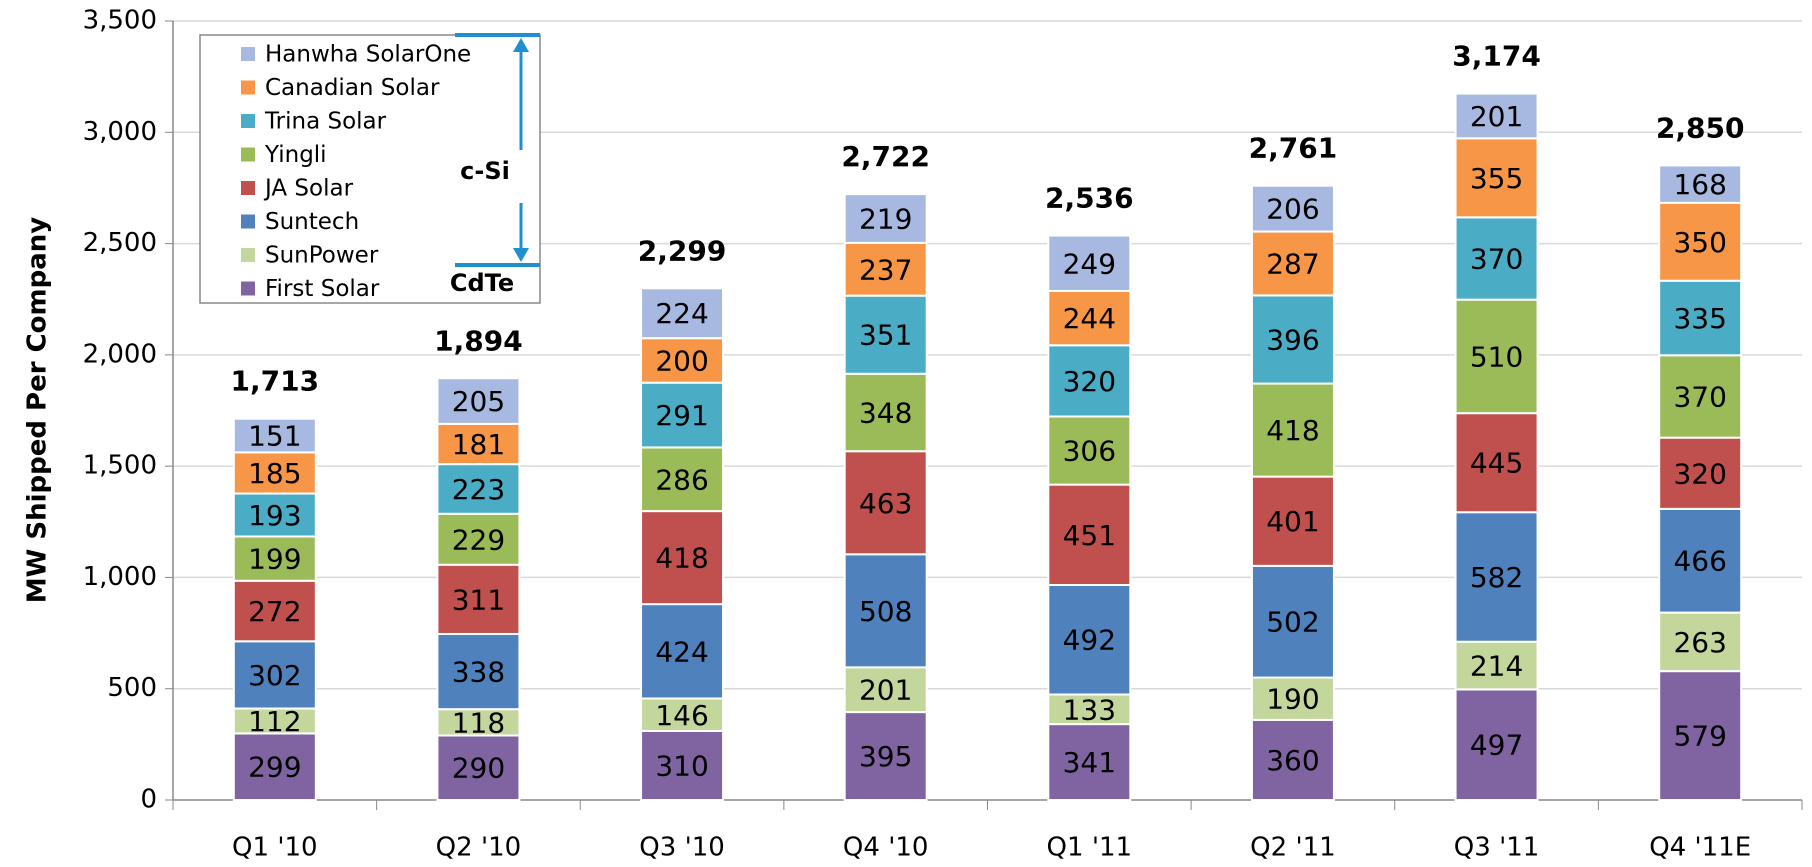  I want to click on x-tick-label: Q3 '10, so click(682, 848).